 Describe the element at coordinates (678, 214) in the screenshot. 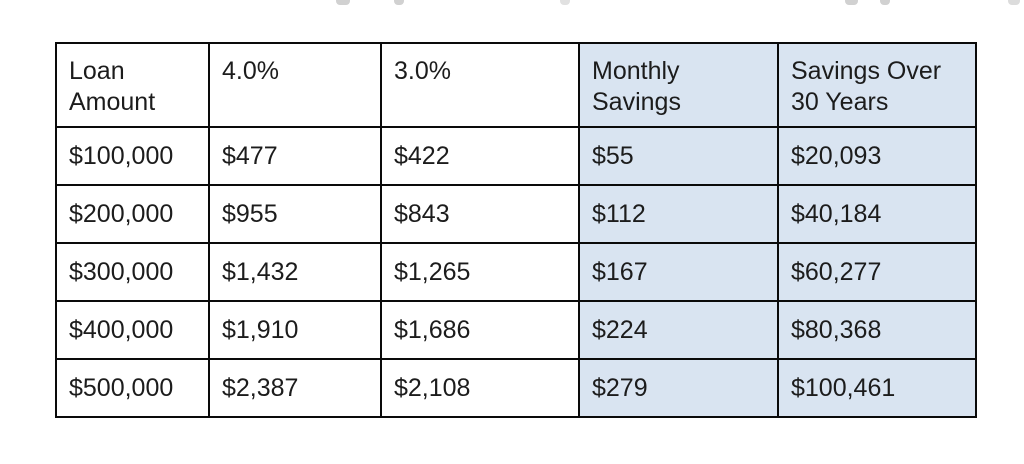

I see `cell-monthly-savings: $112` at that location.